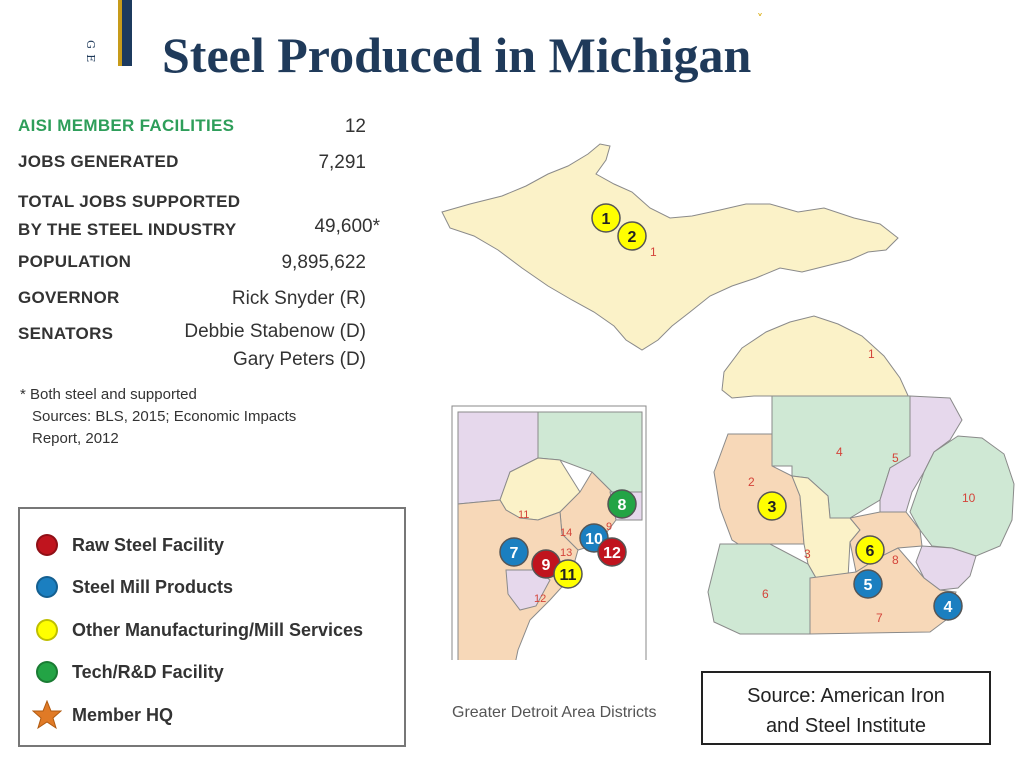 Image resolution: width=1024 pixels, height=768 pixels. I want to click on legend-label: Other Manufacturing/Mill Services, so click(218, 629).